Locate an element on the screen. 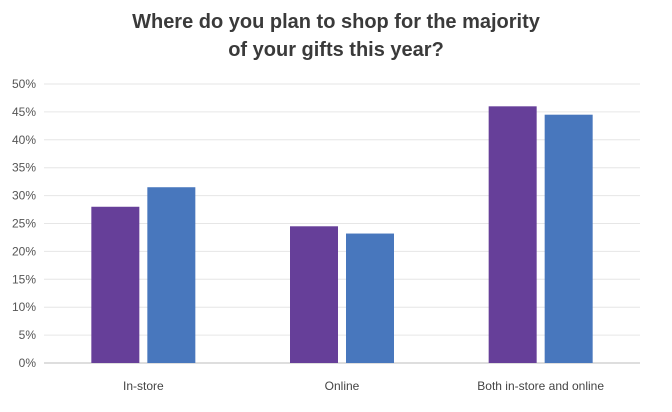 The width and height of the screenshot is (672, 412). y-tick-label: 25% is located at coordinates (24, 224).